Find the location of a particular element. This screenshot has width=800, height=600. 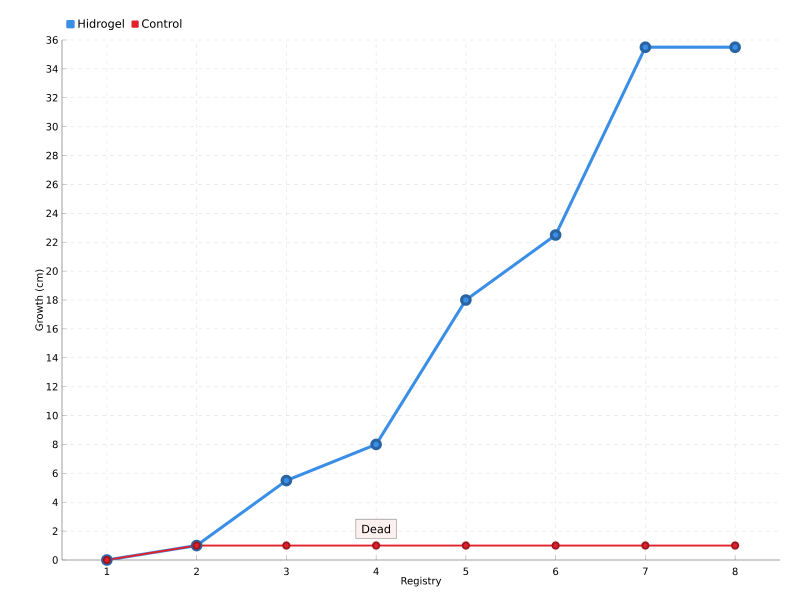

y-tick-label: 4 is located at coordinates (55, 502).